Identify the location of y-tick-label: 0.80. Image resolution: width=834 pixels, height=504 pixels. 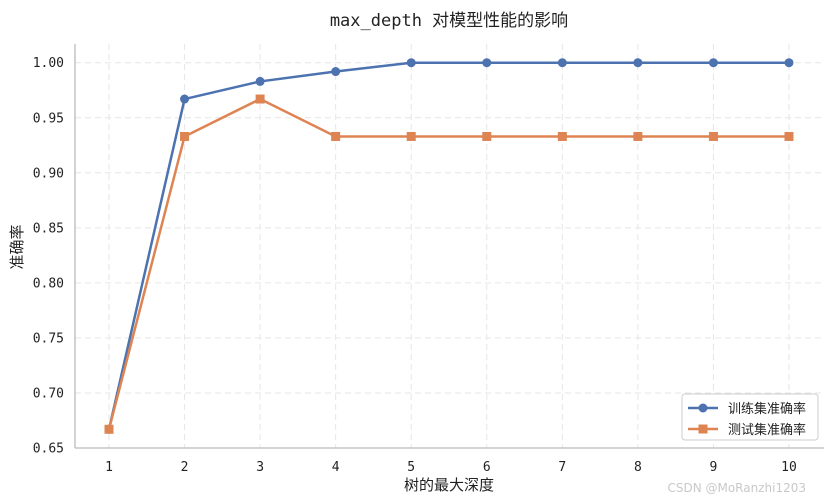
(48, 283).